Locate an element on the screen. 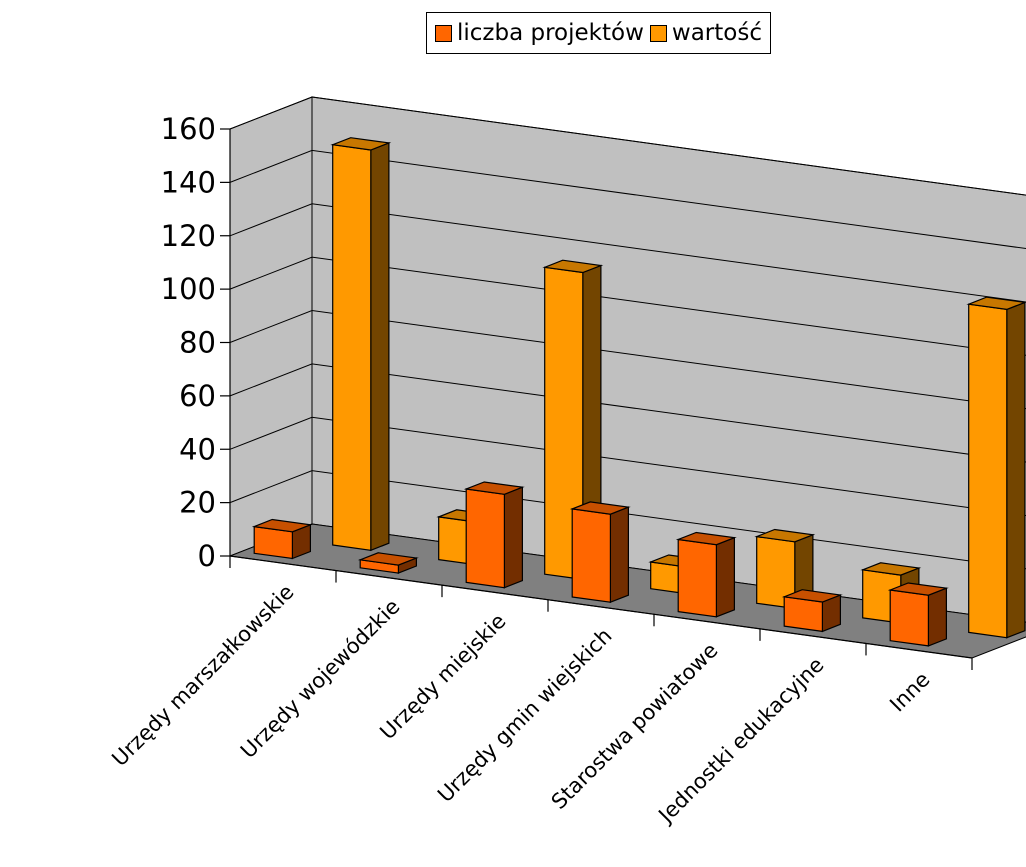 This screenshot has width=1026, height=867. y-tick-label: 160 is located at coordinates (188, 129).